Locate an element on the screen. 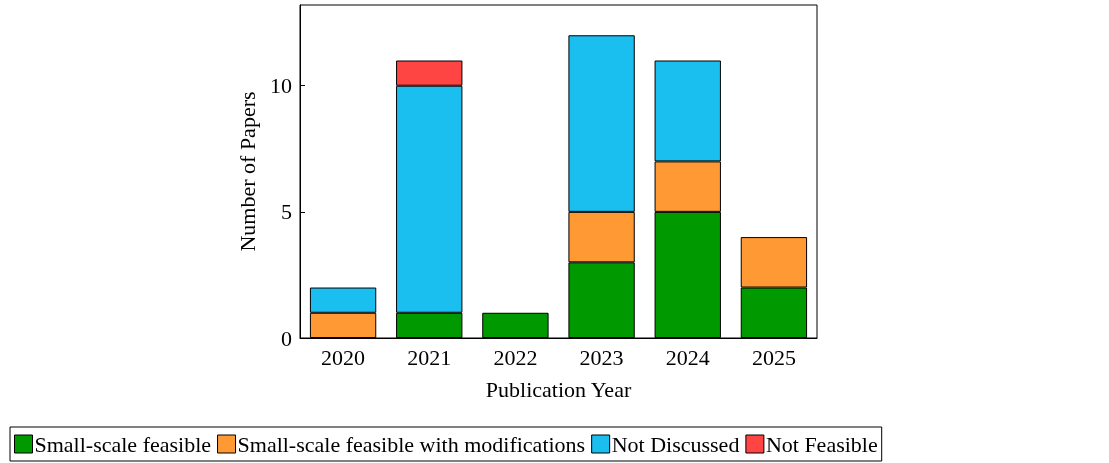  x-tick-label: 2020 is located at coordinates (343, 357).